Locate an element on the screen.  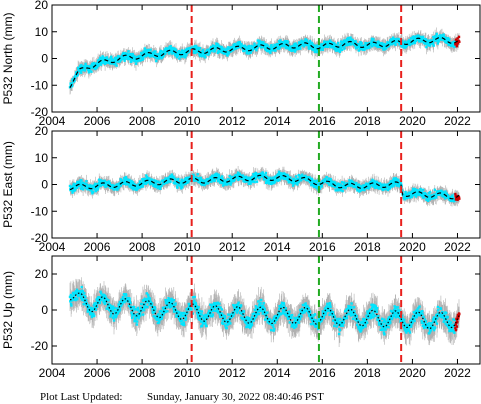
x-tick-label: 2014 is located at coordinates (277, 121).